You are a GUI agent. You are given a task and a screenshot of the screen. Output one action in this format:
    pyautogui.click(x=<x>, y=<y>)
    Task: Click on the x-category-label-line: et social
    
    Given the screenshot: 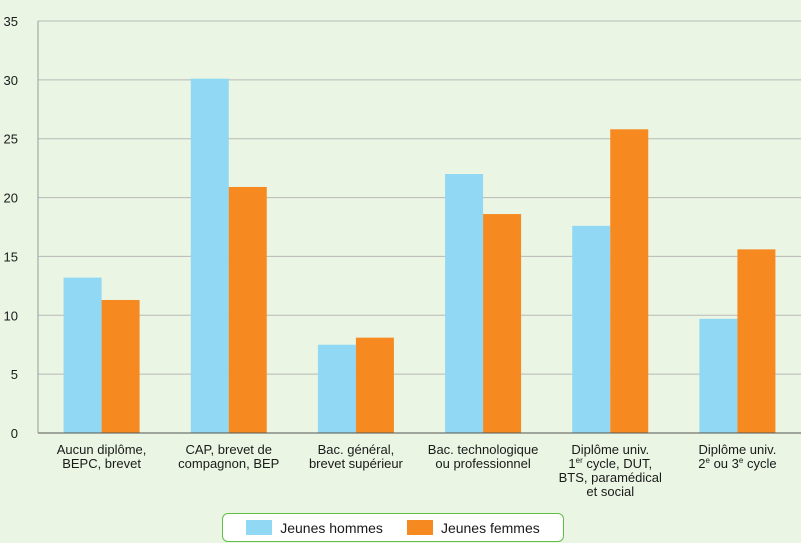 What is the action you would take?
    pyautogui.click(x=610, y=491)
    